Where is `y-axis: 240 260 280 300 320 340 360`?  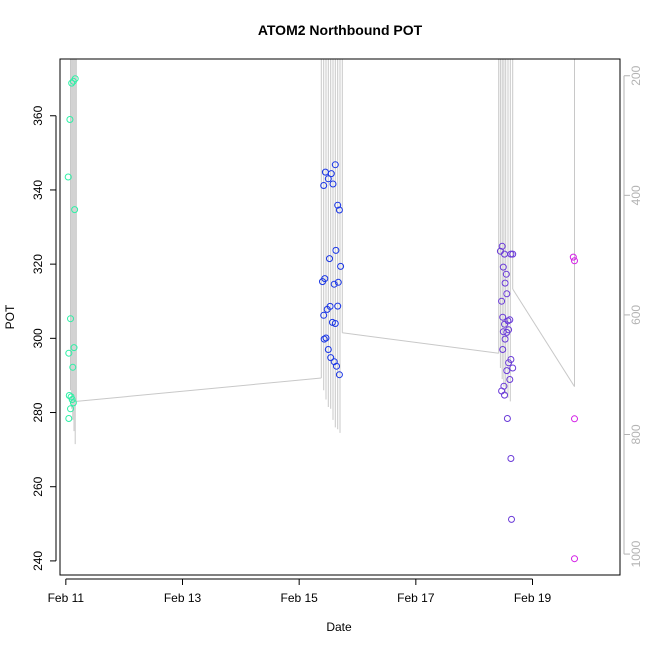
y-axis: 240 260 280 300 320 340 360 is located at coordinates (44, 338).